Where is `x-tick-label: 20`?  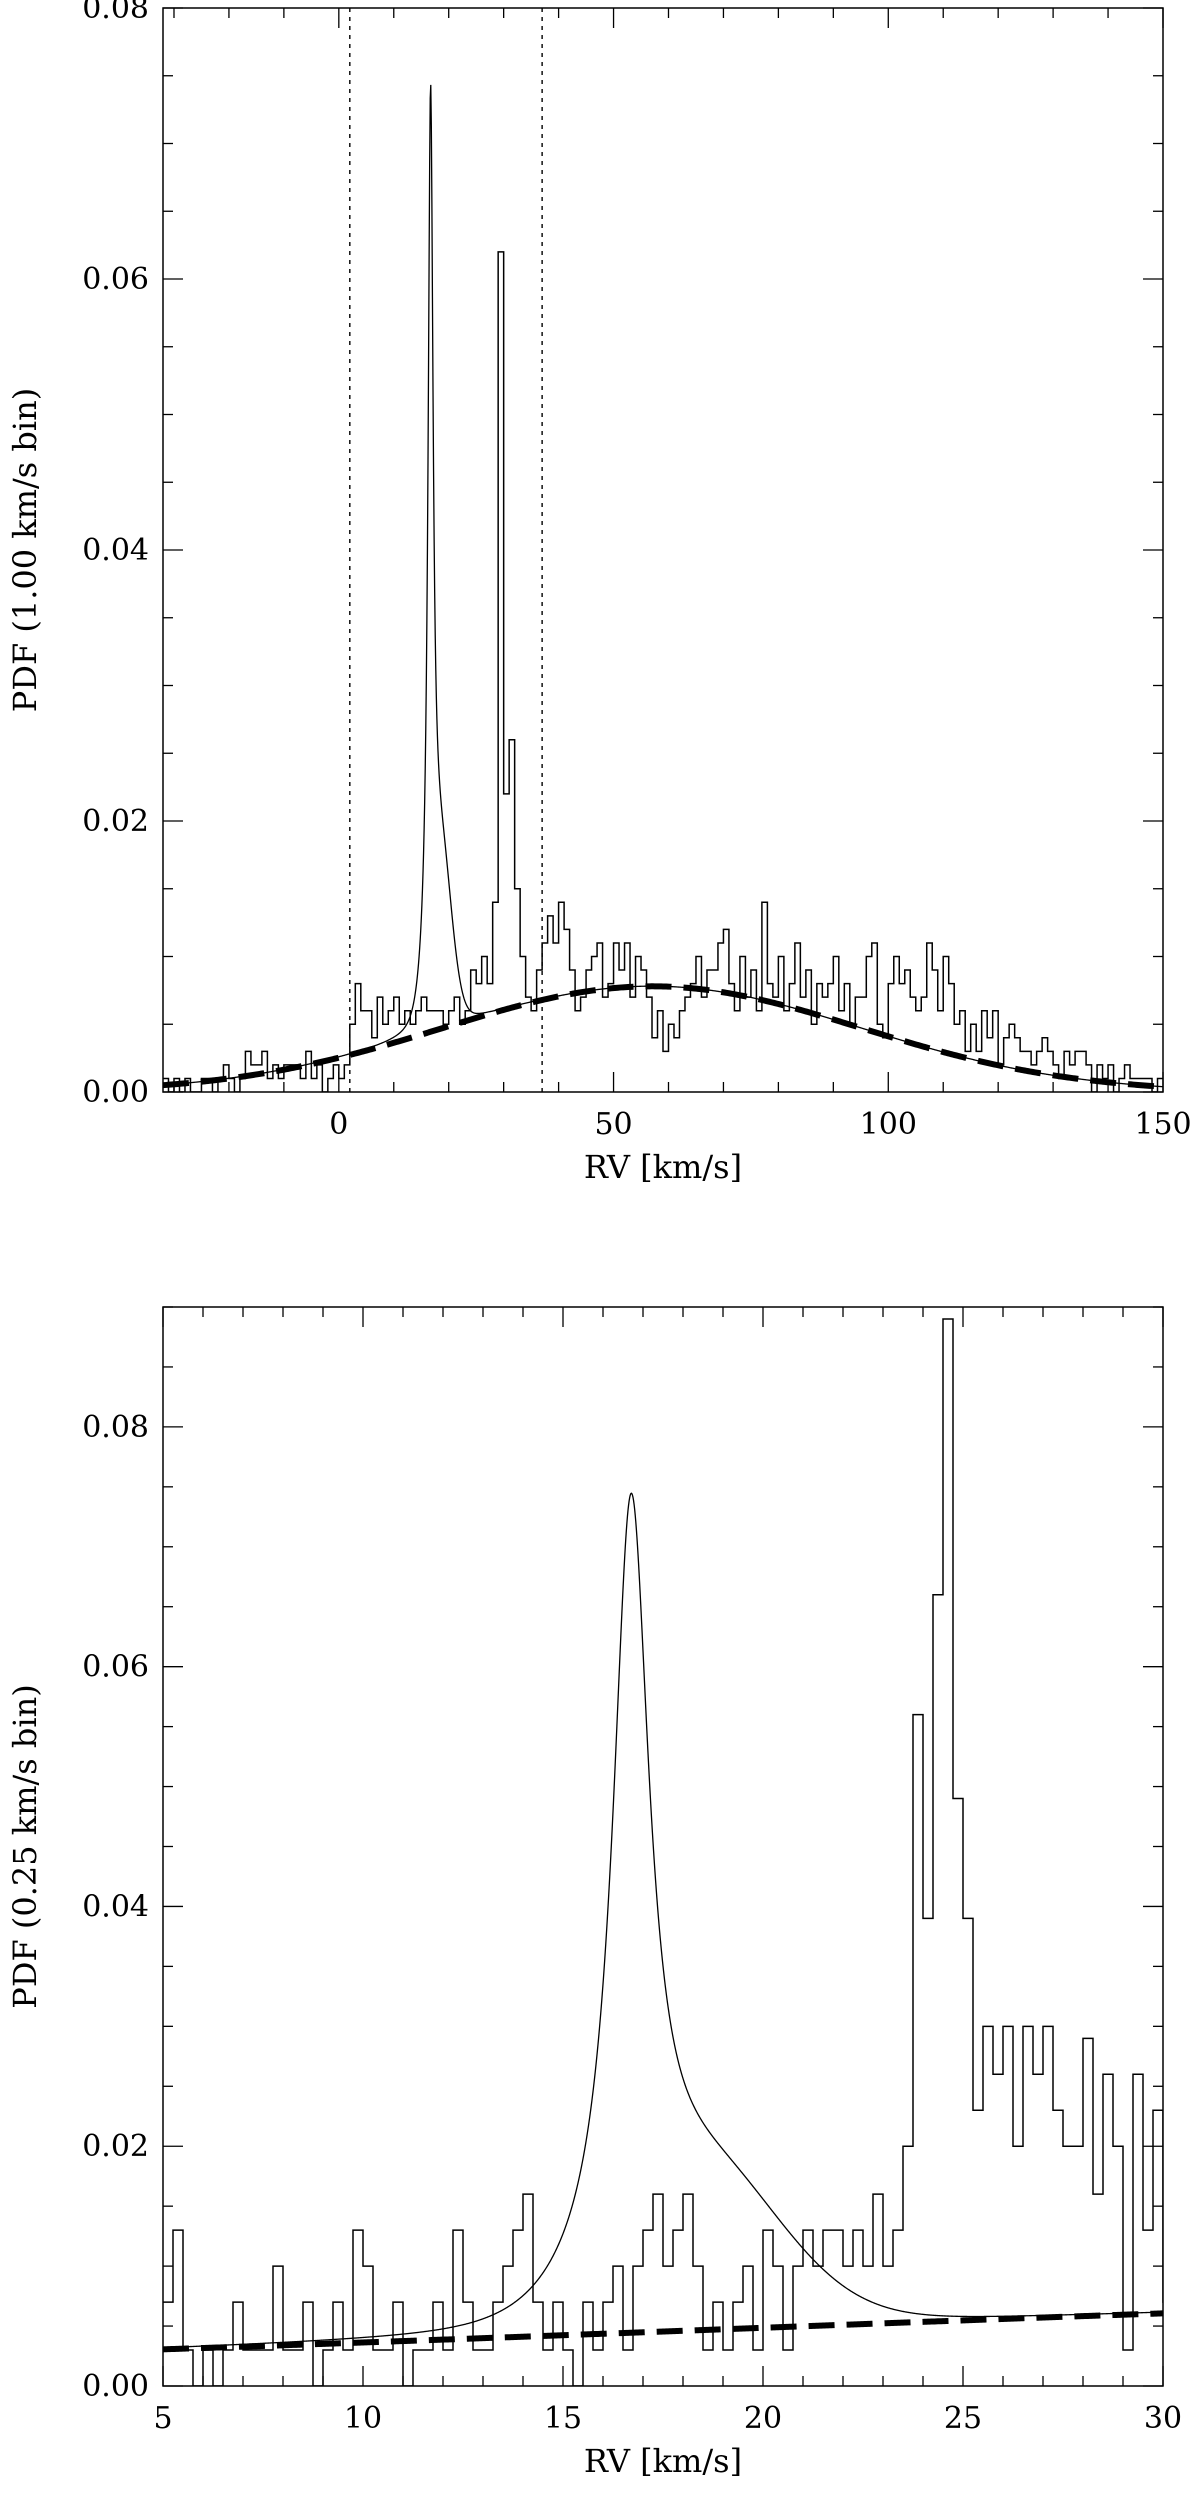
x-tick-label: 20 is located at coordinates (763, 2418).